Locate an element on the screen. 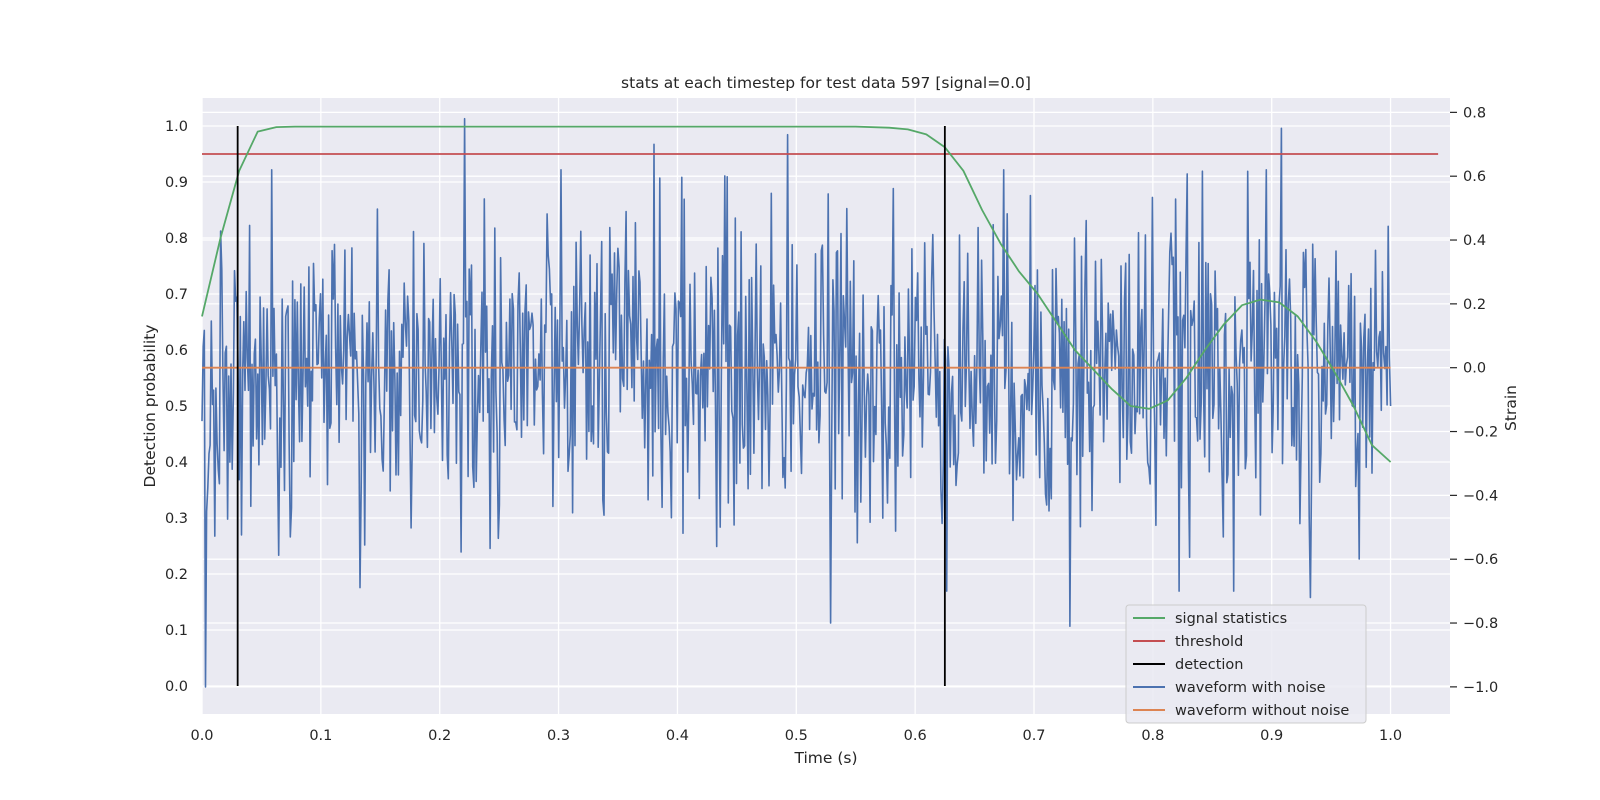  y-right-axis-ticks: 0.8 0.6 0.4 0.2 0.0 −0.2 −0.4 −0.6 −0.8 −1.0 is located at coordinates (1474, 400).